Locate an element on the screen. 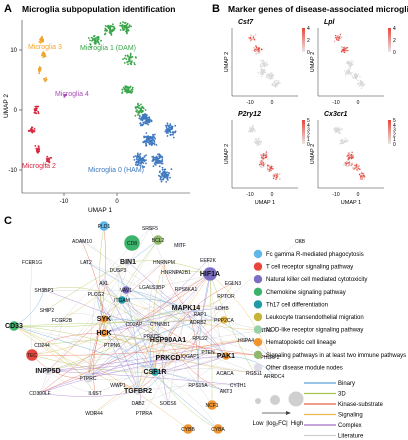 The image size is (408, 440). node-label: LAT2 is located at coordinates (86, 263).